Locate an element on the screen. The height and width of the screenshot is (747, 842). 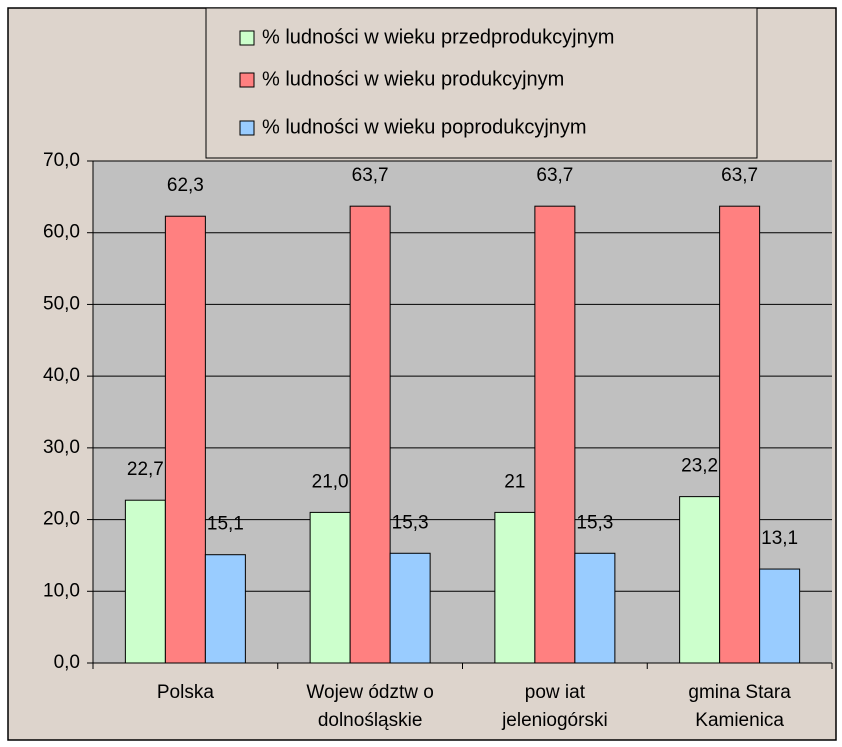
y-tick-label: 70,0 is located at coordinates (61, 160).